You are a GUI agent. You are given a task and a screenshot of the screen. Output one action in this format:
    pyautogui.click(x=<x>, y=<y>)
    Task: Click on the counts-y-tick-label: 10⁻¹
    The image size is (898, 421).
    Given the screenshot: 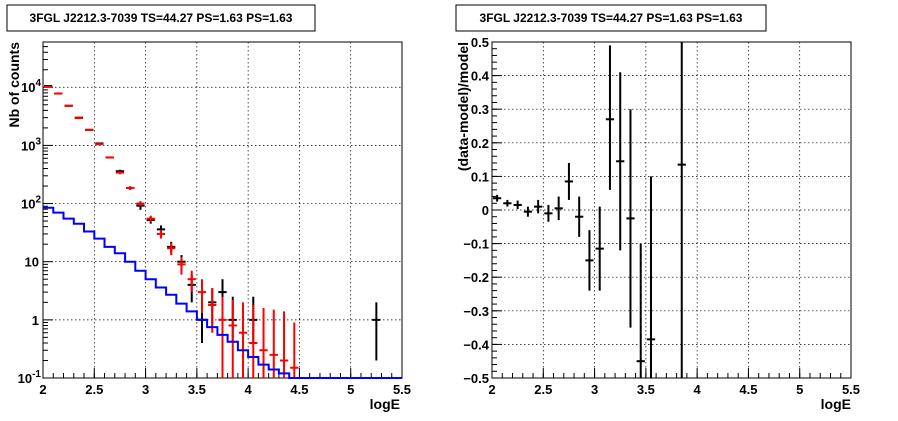 What is the action you would take?
    pyautogui.click(x=30, y=377)
    